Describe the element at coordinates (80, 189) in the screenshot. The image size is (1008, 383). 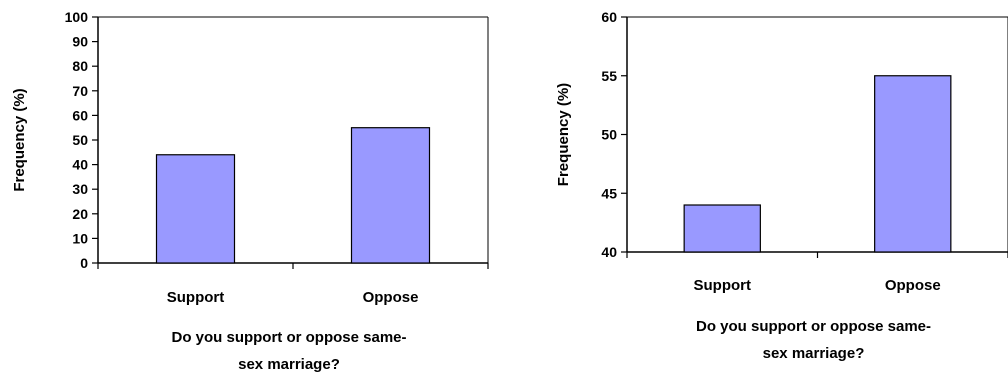
I see `y-tick-label: 30` at that location.